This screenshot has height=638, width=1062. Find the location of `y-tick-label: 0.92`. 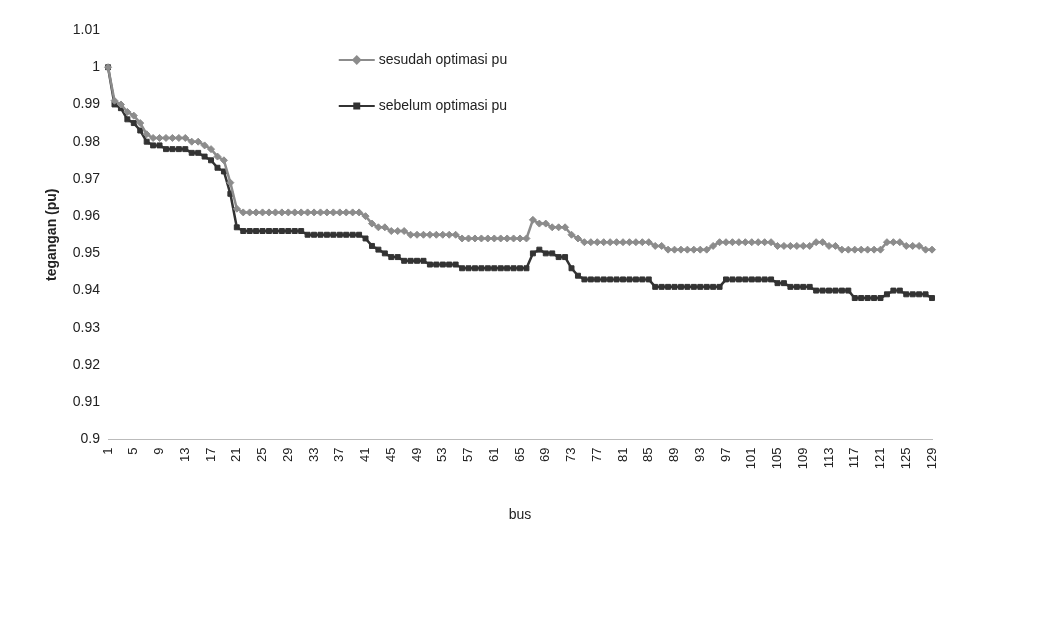

y-tick-label: 0.92 is located at coordinates (86, 363).